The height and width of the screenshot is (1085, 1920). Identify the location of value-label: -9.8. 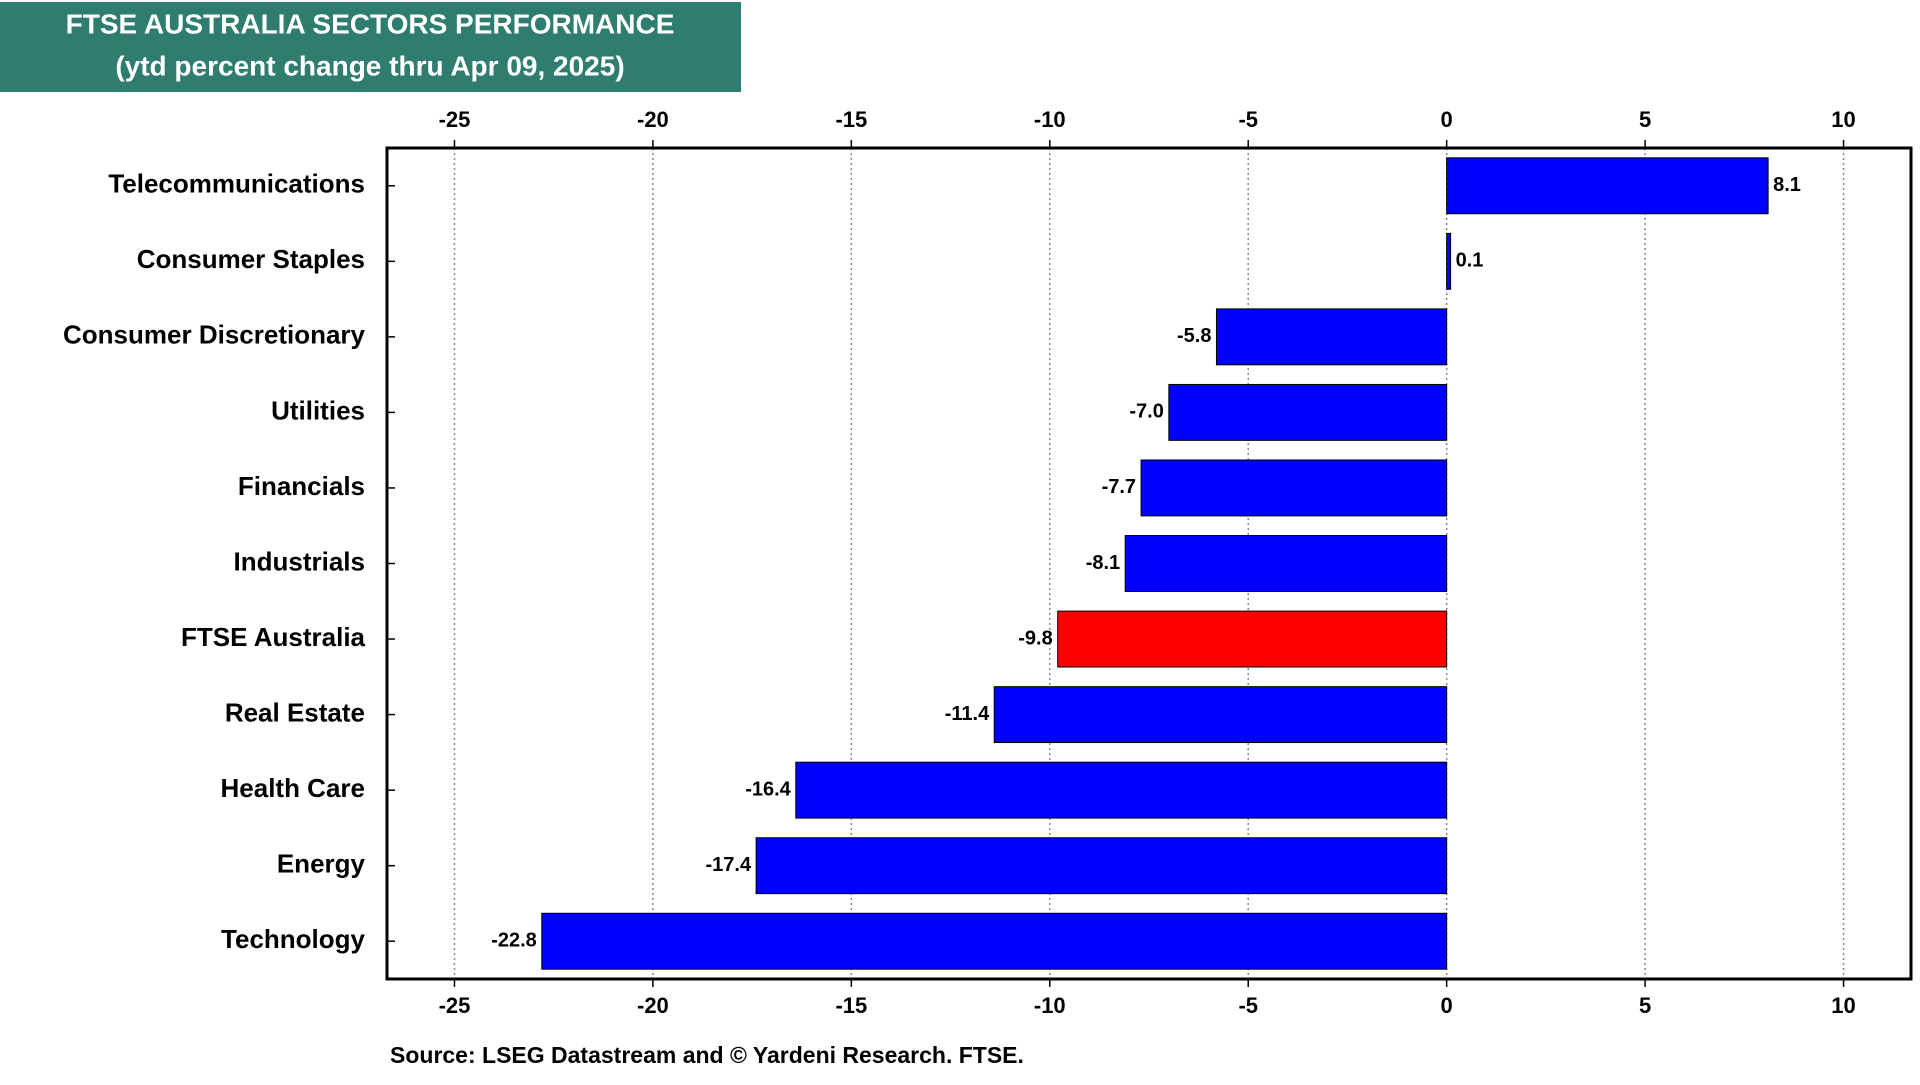
(1035, 638).